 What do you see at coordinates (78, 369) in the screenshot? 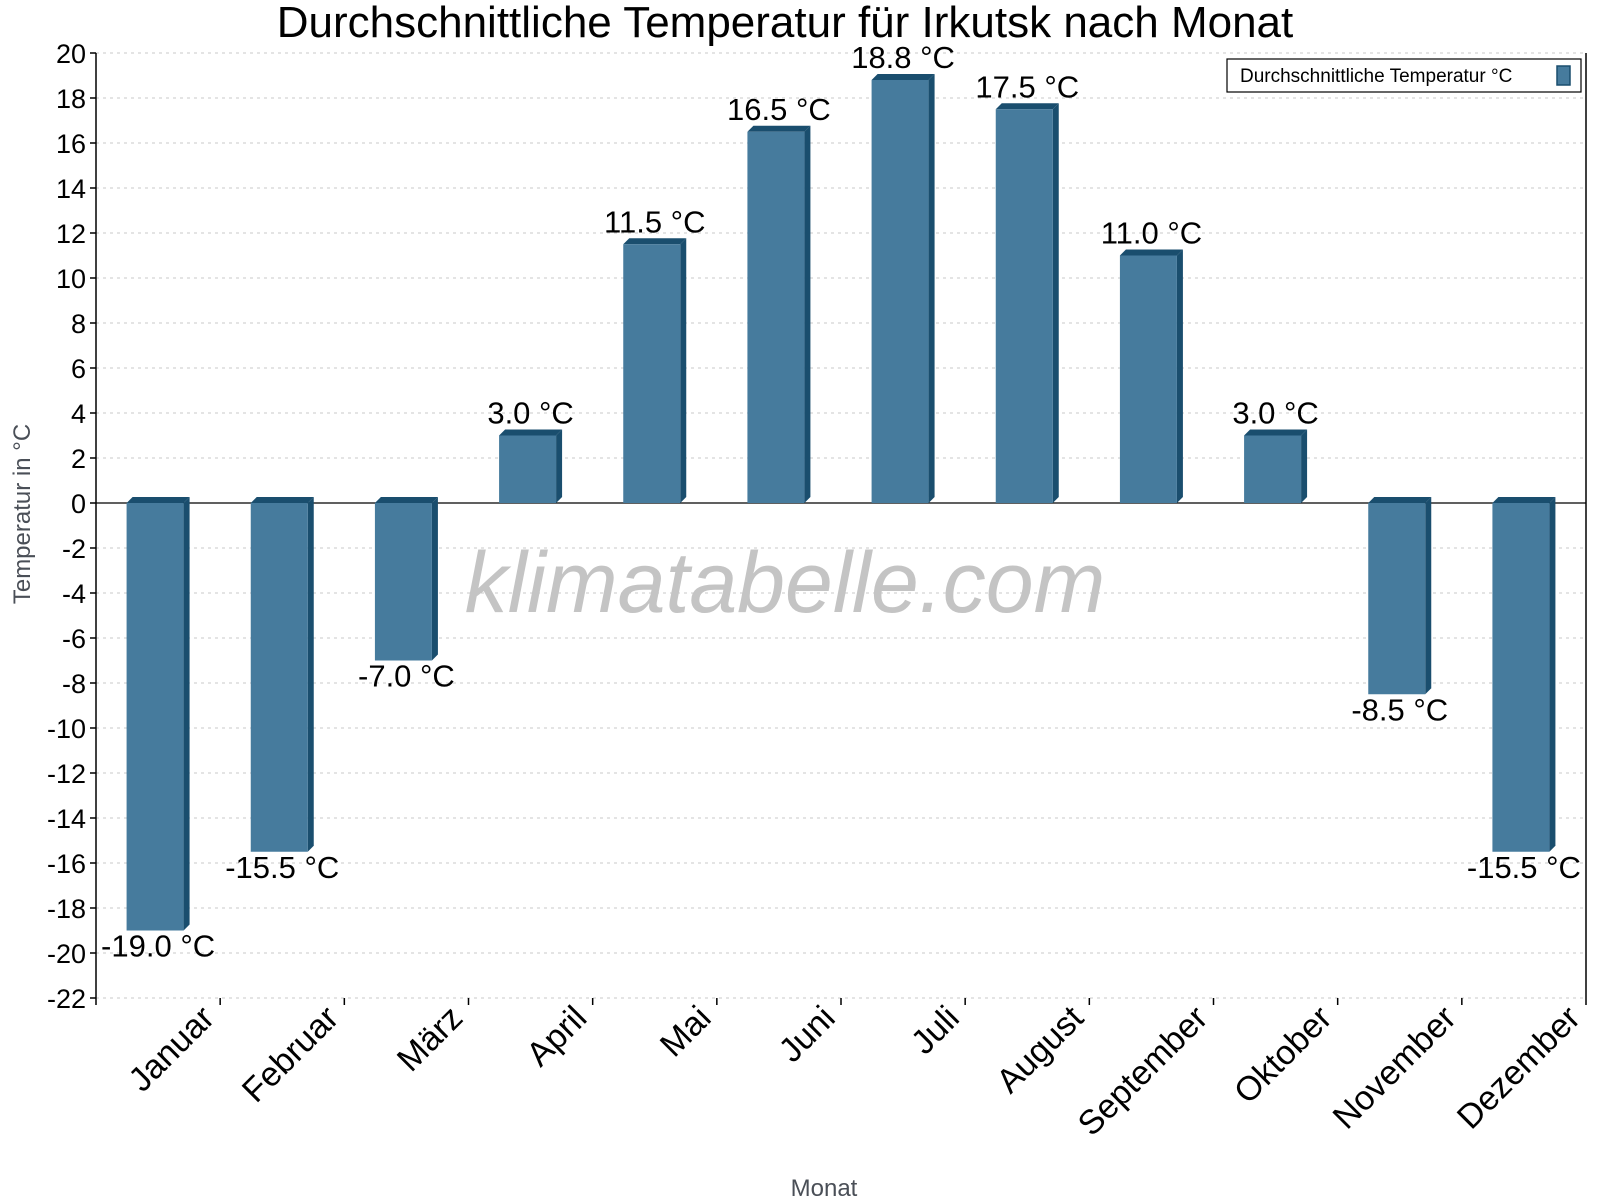
I see `y-tick-label: 6` at bounding box center [78, 369].